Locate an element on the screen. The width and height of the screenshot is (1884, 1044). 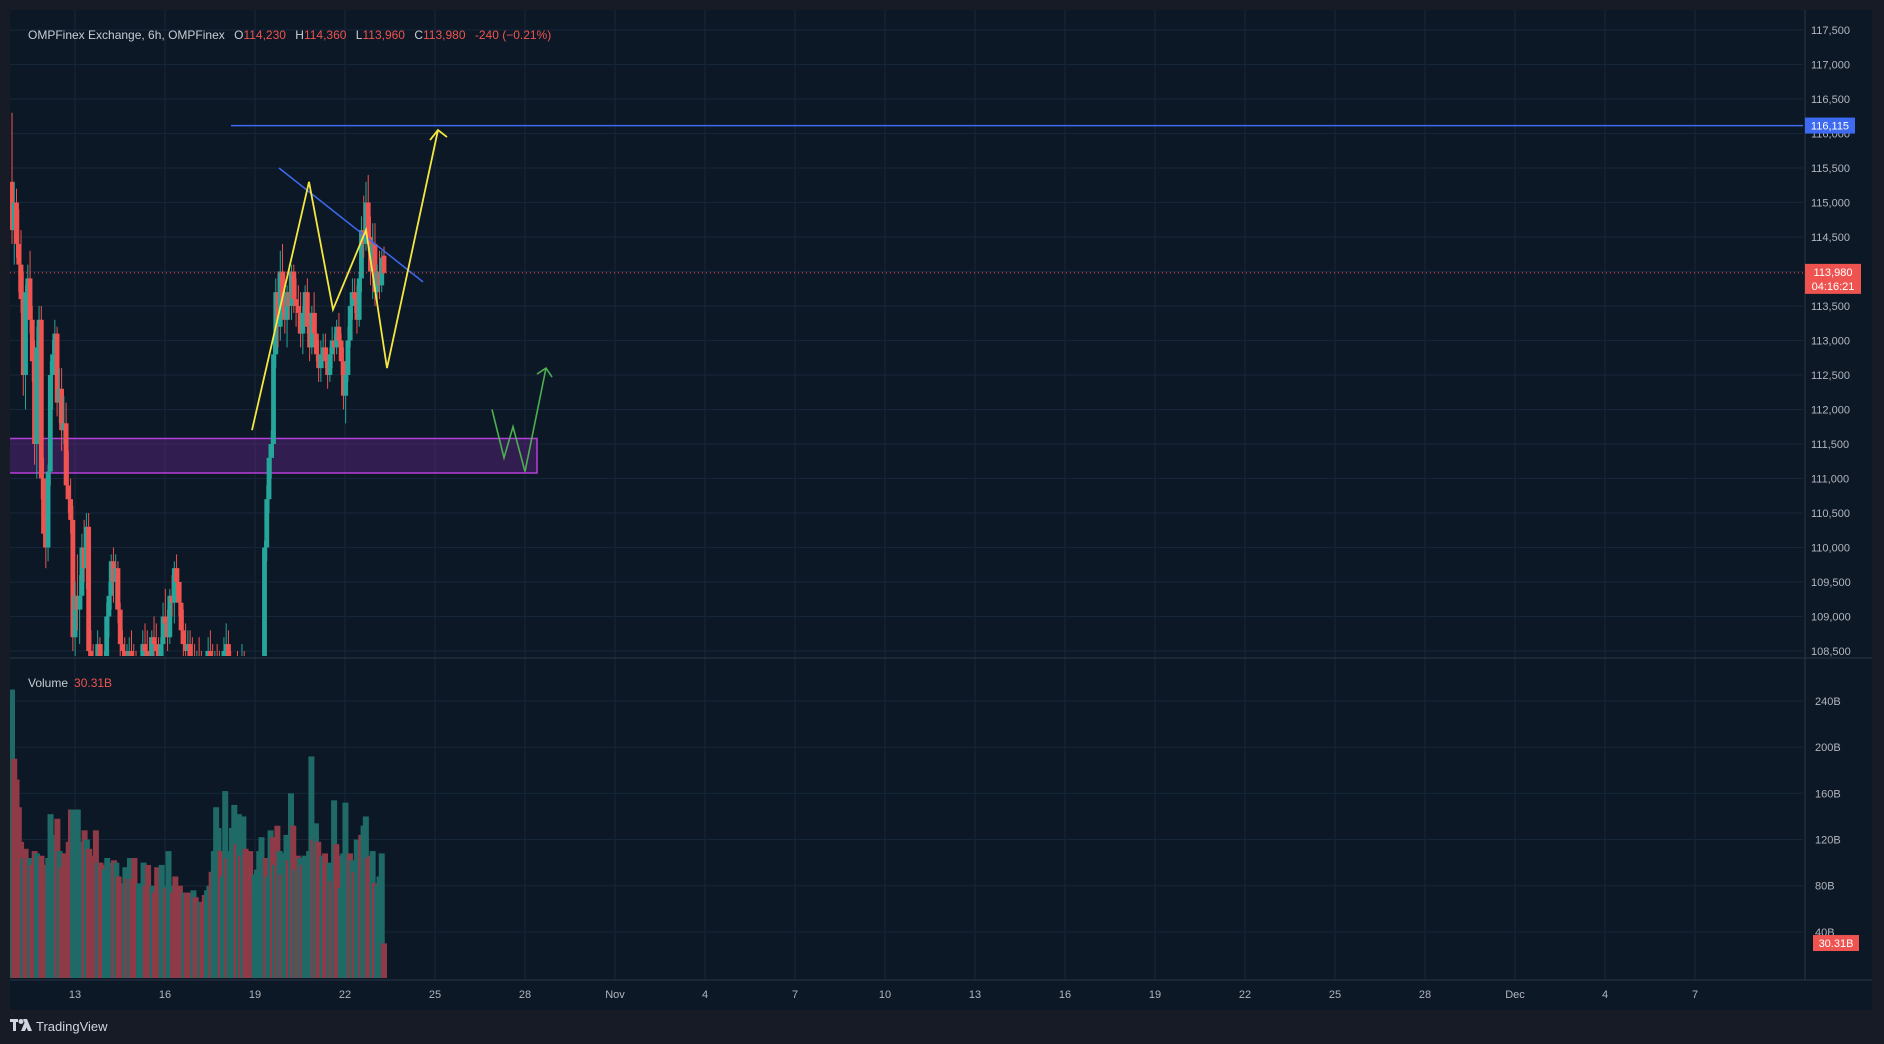
price-tick-label: 115,500 is located at coordinates (1830, 169).